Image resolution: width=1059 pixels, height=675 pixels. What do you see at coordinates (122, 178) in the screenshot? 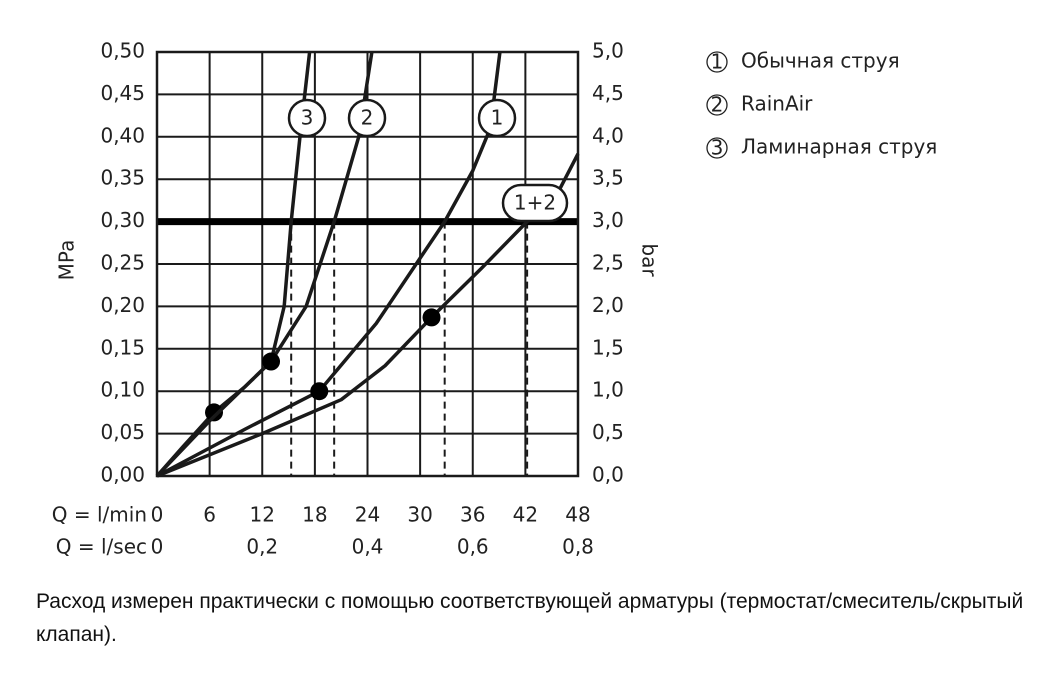
I see `y-tick-label: 0,35` at bounding box center [122, 178].